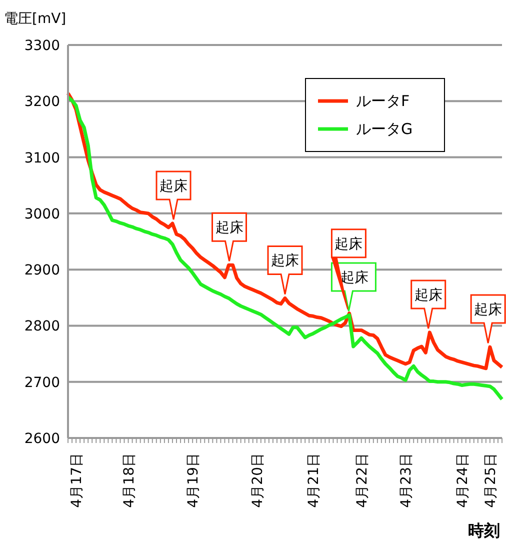 This screenshot has width=506, height=553. Describe the element at coordinates (406, 480) in the screenshot. I see `x-tick-label: 4月23日` at that location.